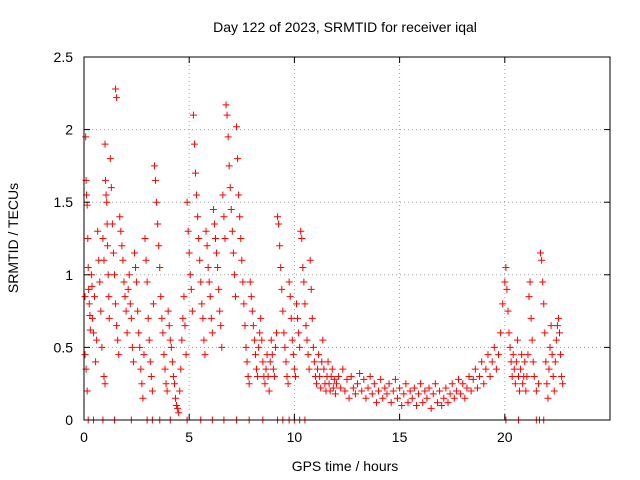  I want to click on x-tick-label: 20, so click(505, 437).